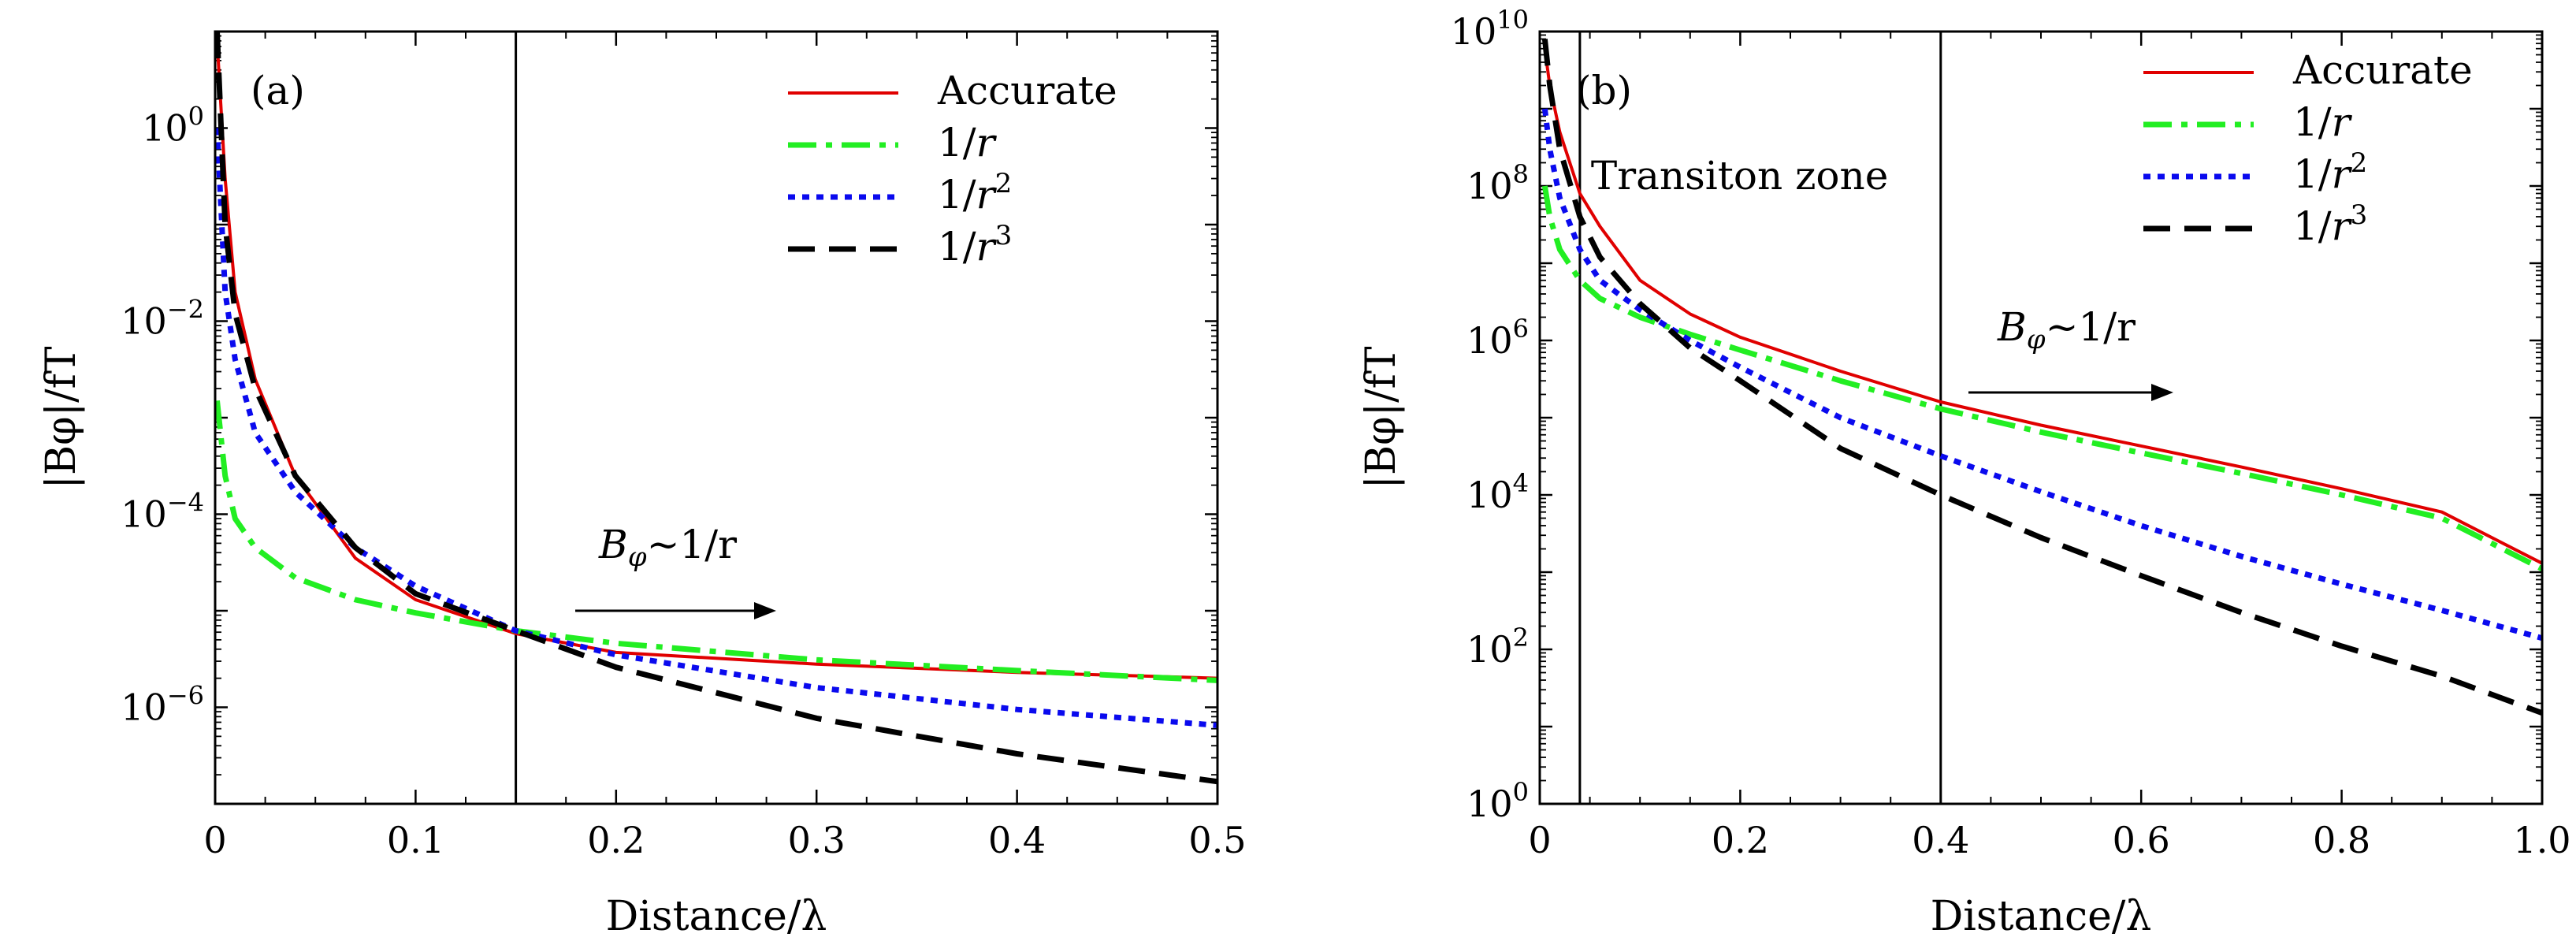  I want to click on series-line-1-r, so click(716, 541).